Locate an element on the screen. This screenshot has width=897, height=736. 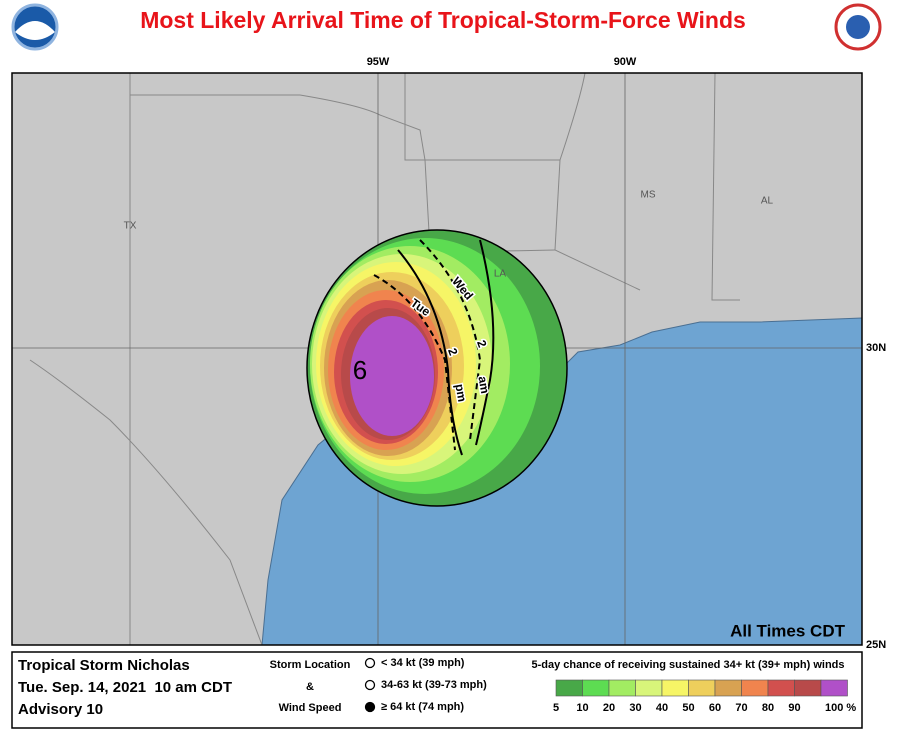
scale-label: 40 is located at coordinates (662, 708).